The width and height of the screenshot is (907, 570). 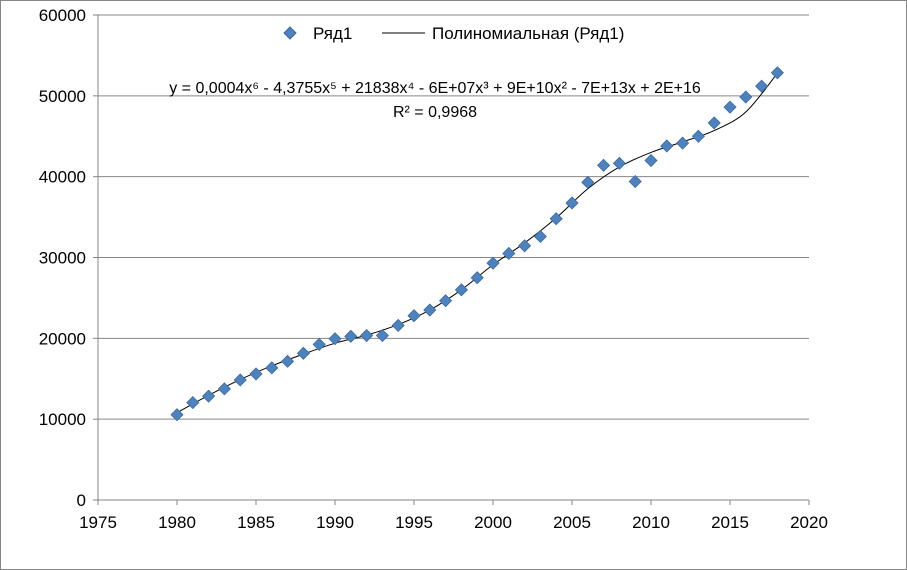 I want to click on legend-label-series1: Ряд1, so click(x=332, y=33).